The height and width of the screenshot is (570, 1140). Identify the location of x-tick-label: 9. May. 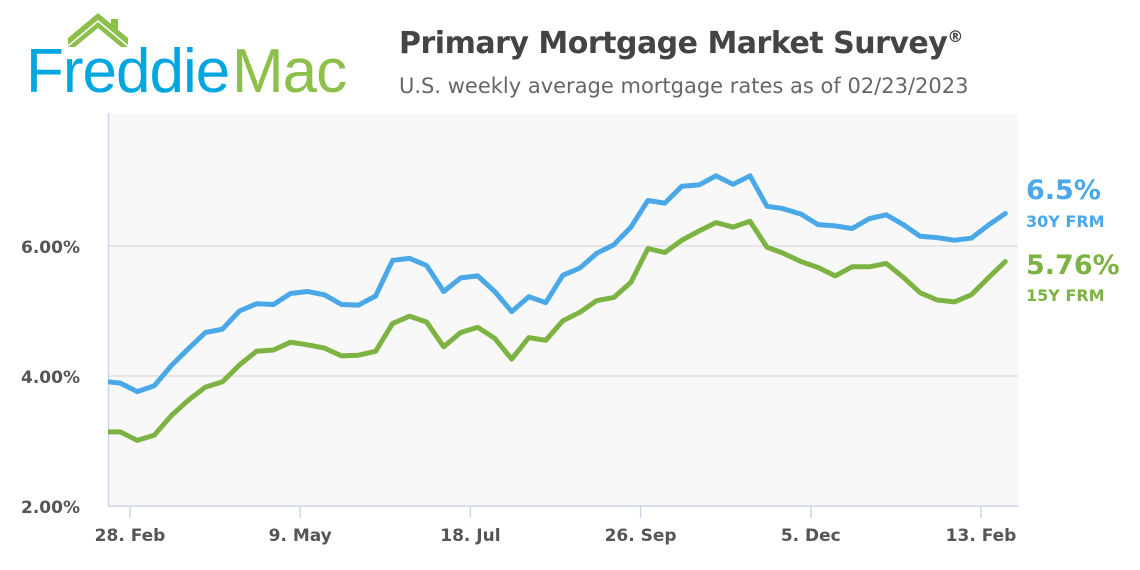
(300, 536).